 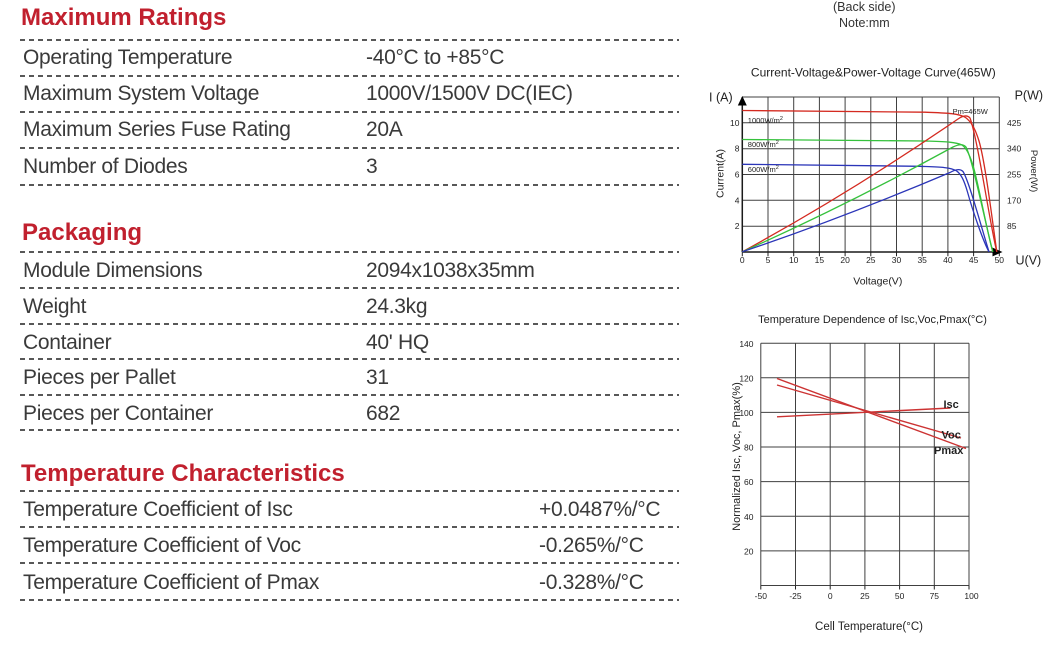 What do you see at coordinates (820, 260) in the screenshot?
I see `svg-text: 15` at bounding box center [820, 260].